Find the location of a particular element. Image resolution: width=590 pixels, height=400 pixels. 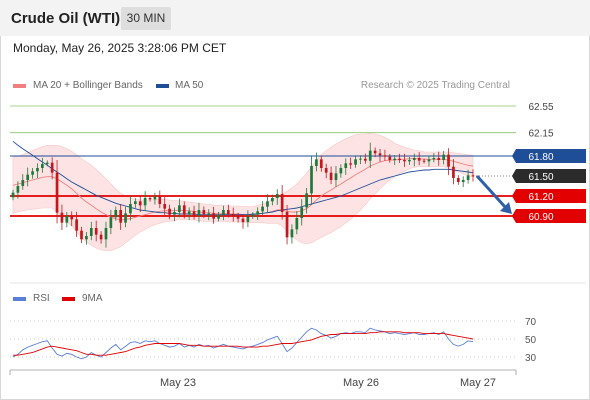

level-tag-pointer-61.50 is located at coordinates (514, 176).